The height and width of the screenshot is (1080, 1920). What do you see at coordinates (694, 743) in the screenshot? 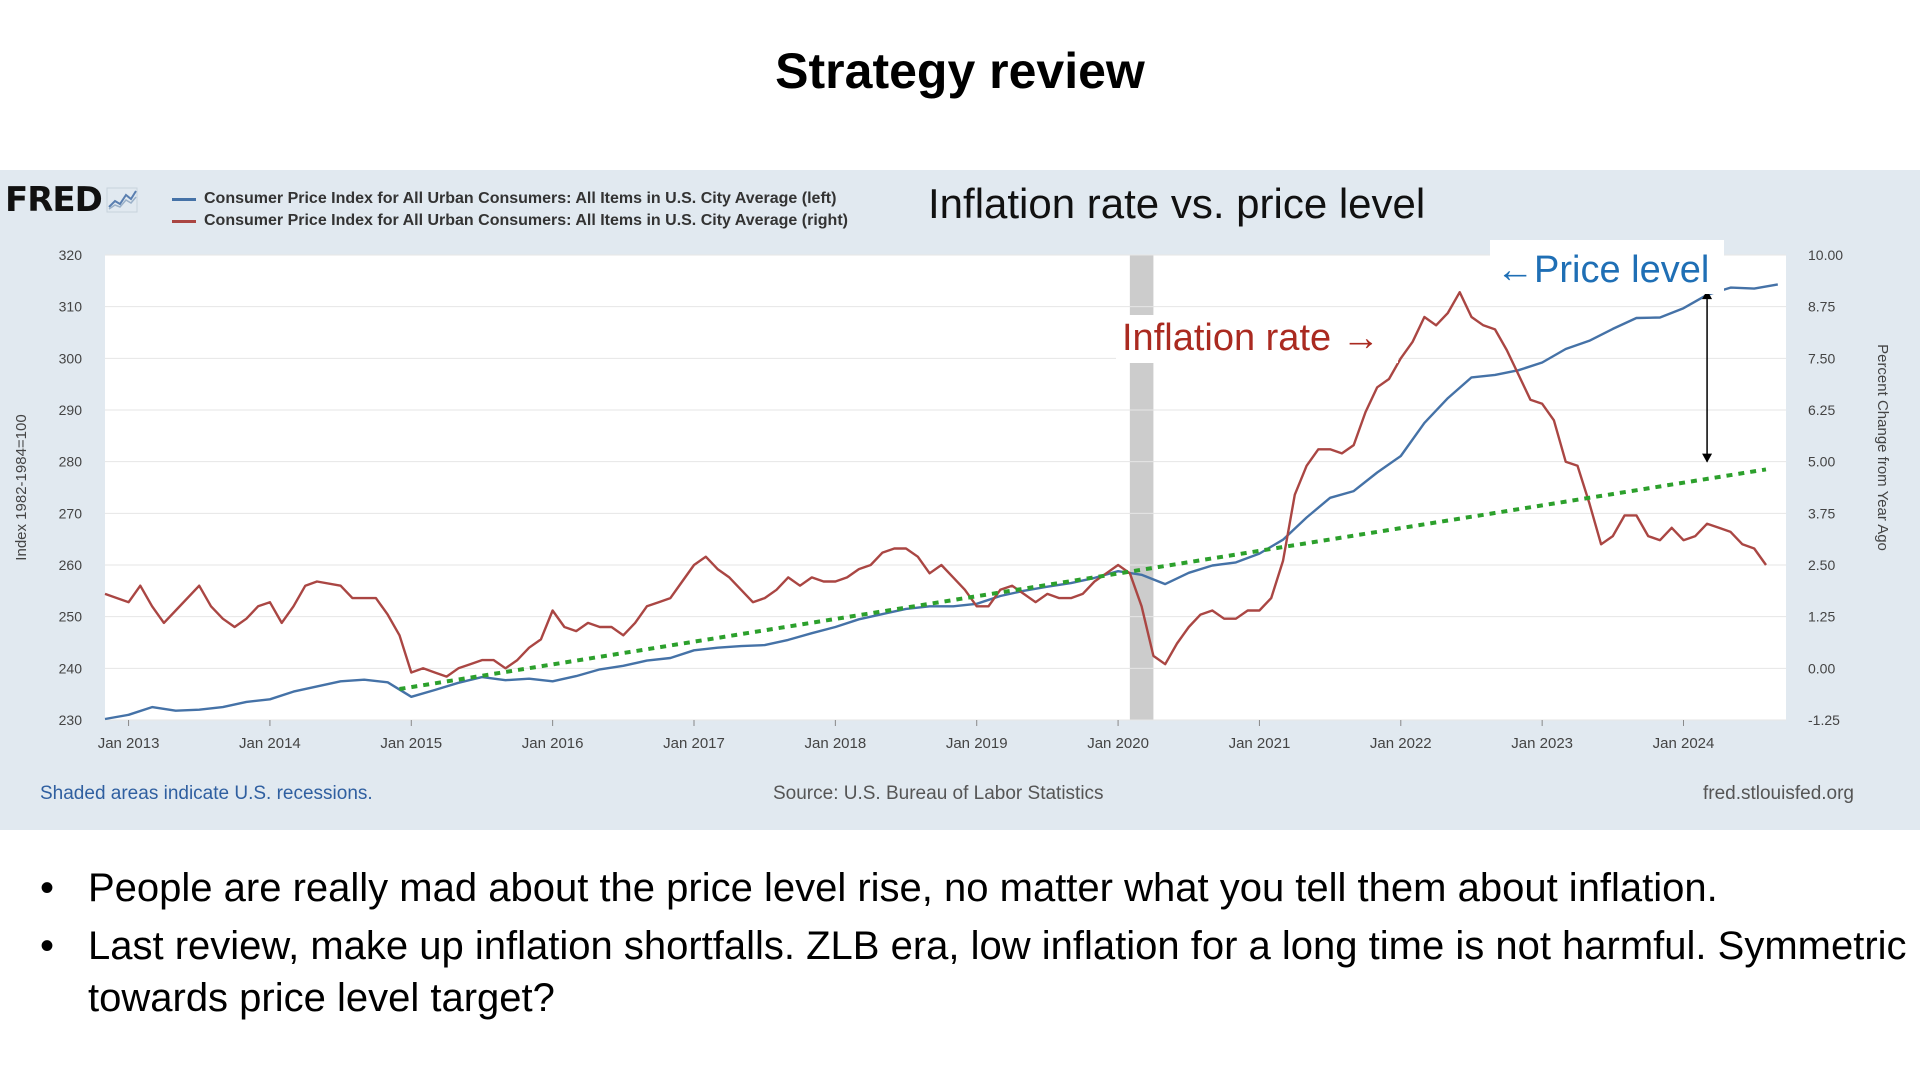
I see `x-tick-label: Jan 2017` at bounding box center [694, 743].